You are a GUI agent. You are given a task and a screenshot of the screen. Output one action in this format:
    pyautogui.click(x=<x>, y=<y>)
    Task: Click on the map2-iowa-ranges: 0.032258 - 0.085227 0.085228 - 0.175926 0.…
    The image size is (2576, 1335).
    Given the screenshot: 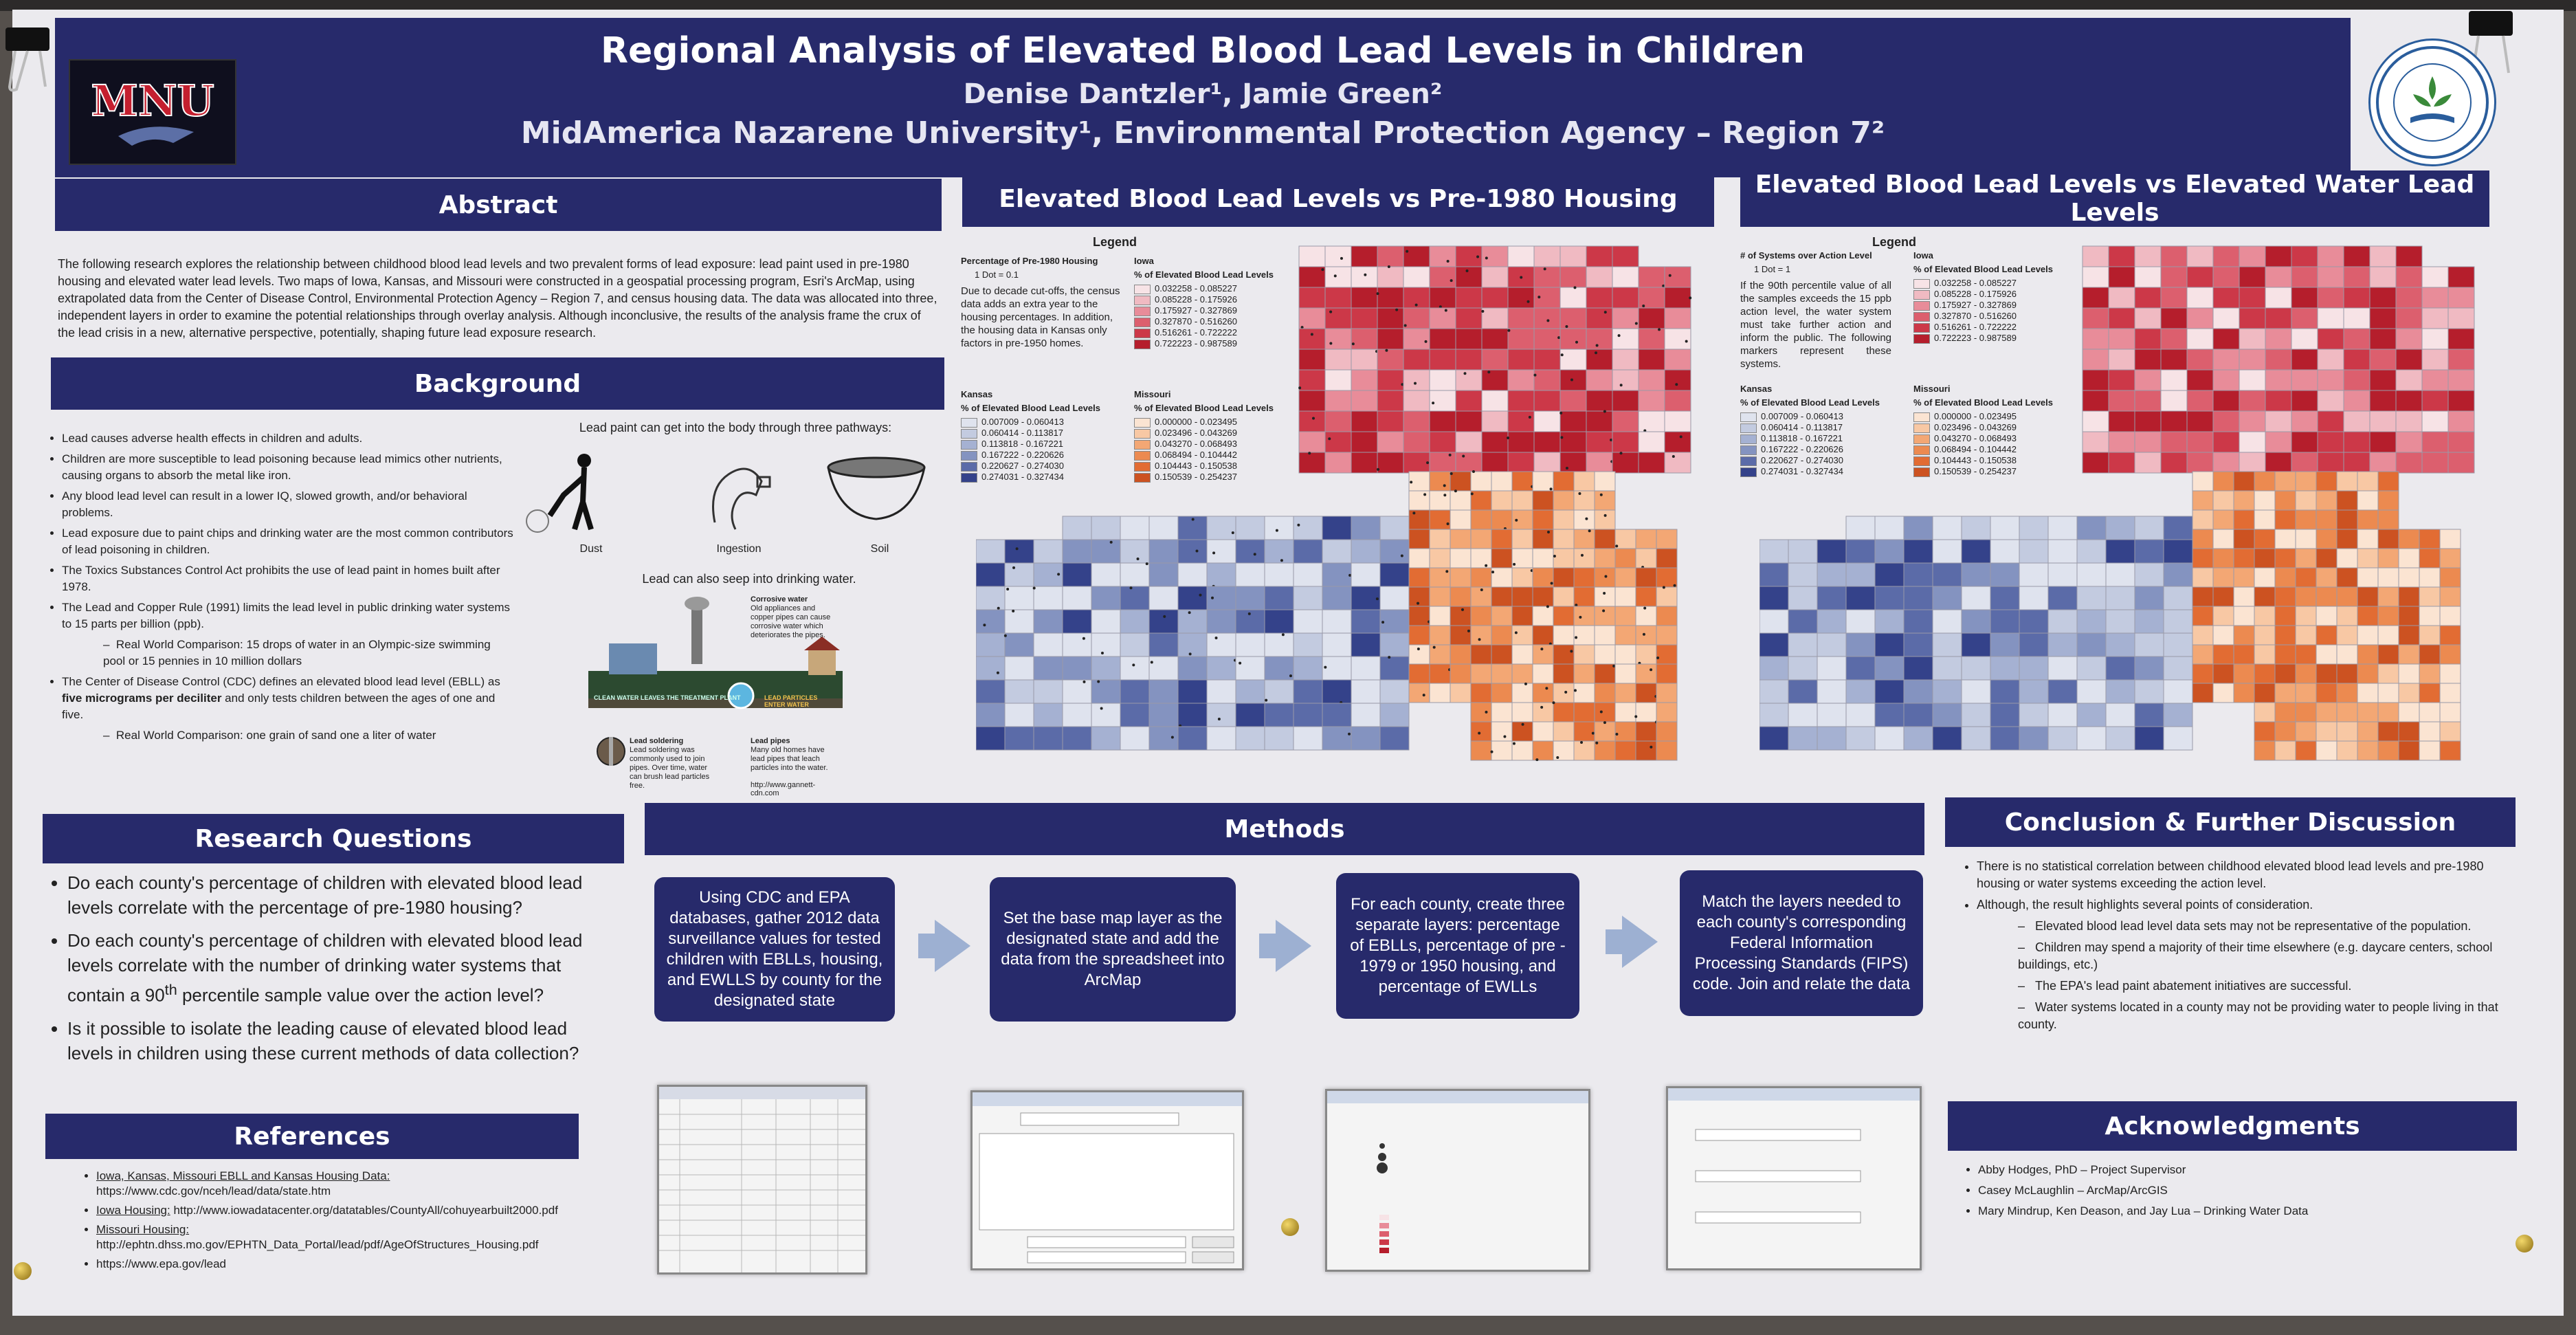 What is the action you would take?
    pyautogui.click(x=1965, y=311)
    